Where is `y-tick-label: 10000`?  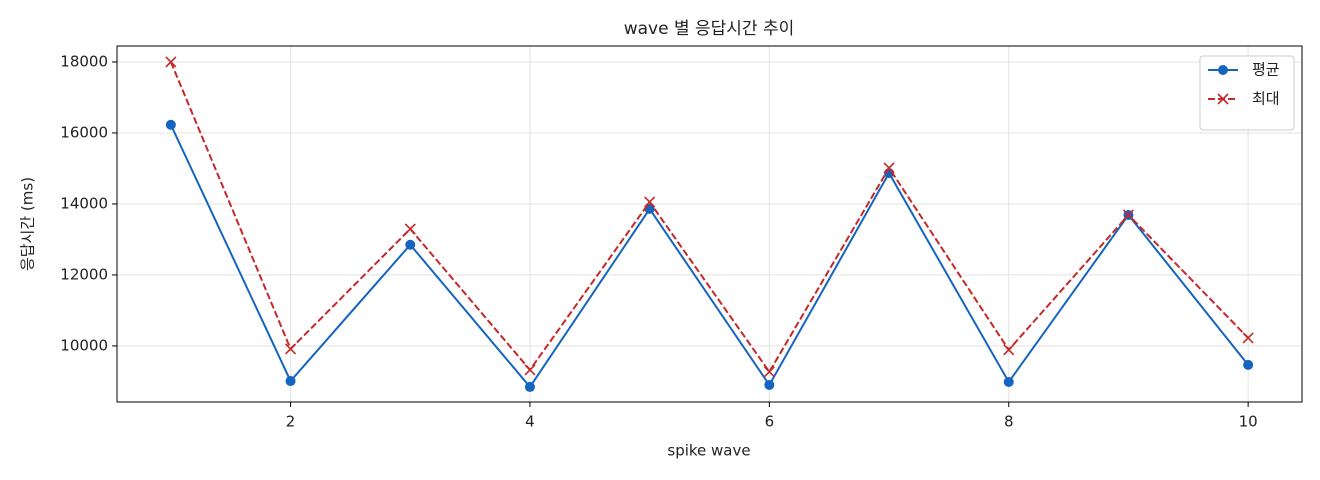 y-tick-label: 10000 is located at coordinates (84, 345).